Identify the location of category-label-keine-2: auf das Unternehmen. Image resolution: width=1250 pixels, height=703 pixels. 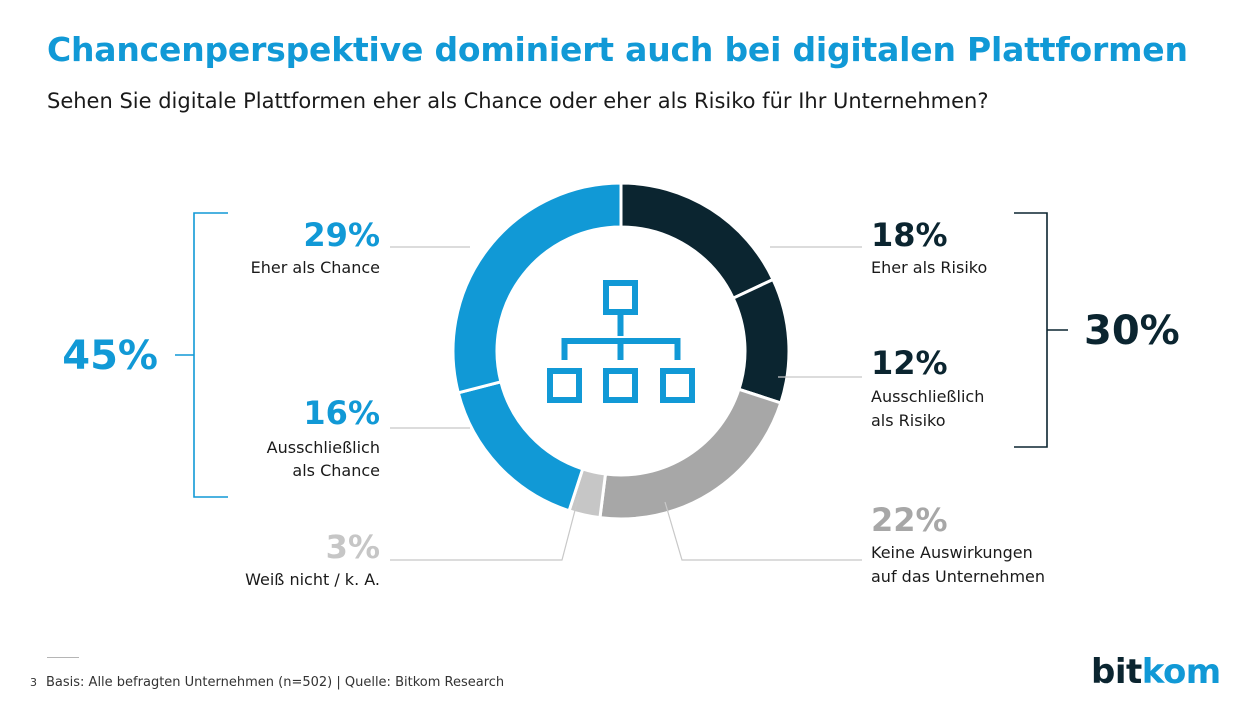
(958, 576).